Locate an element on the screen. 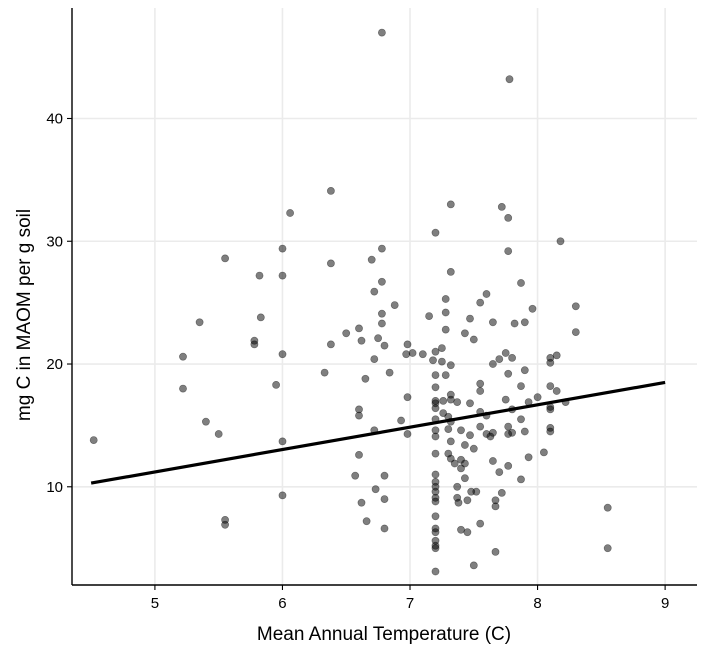 This screenshot has width=709, height=657. x-tick-label: 9 is located at coordinates (665, 603).